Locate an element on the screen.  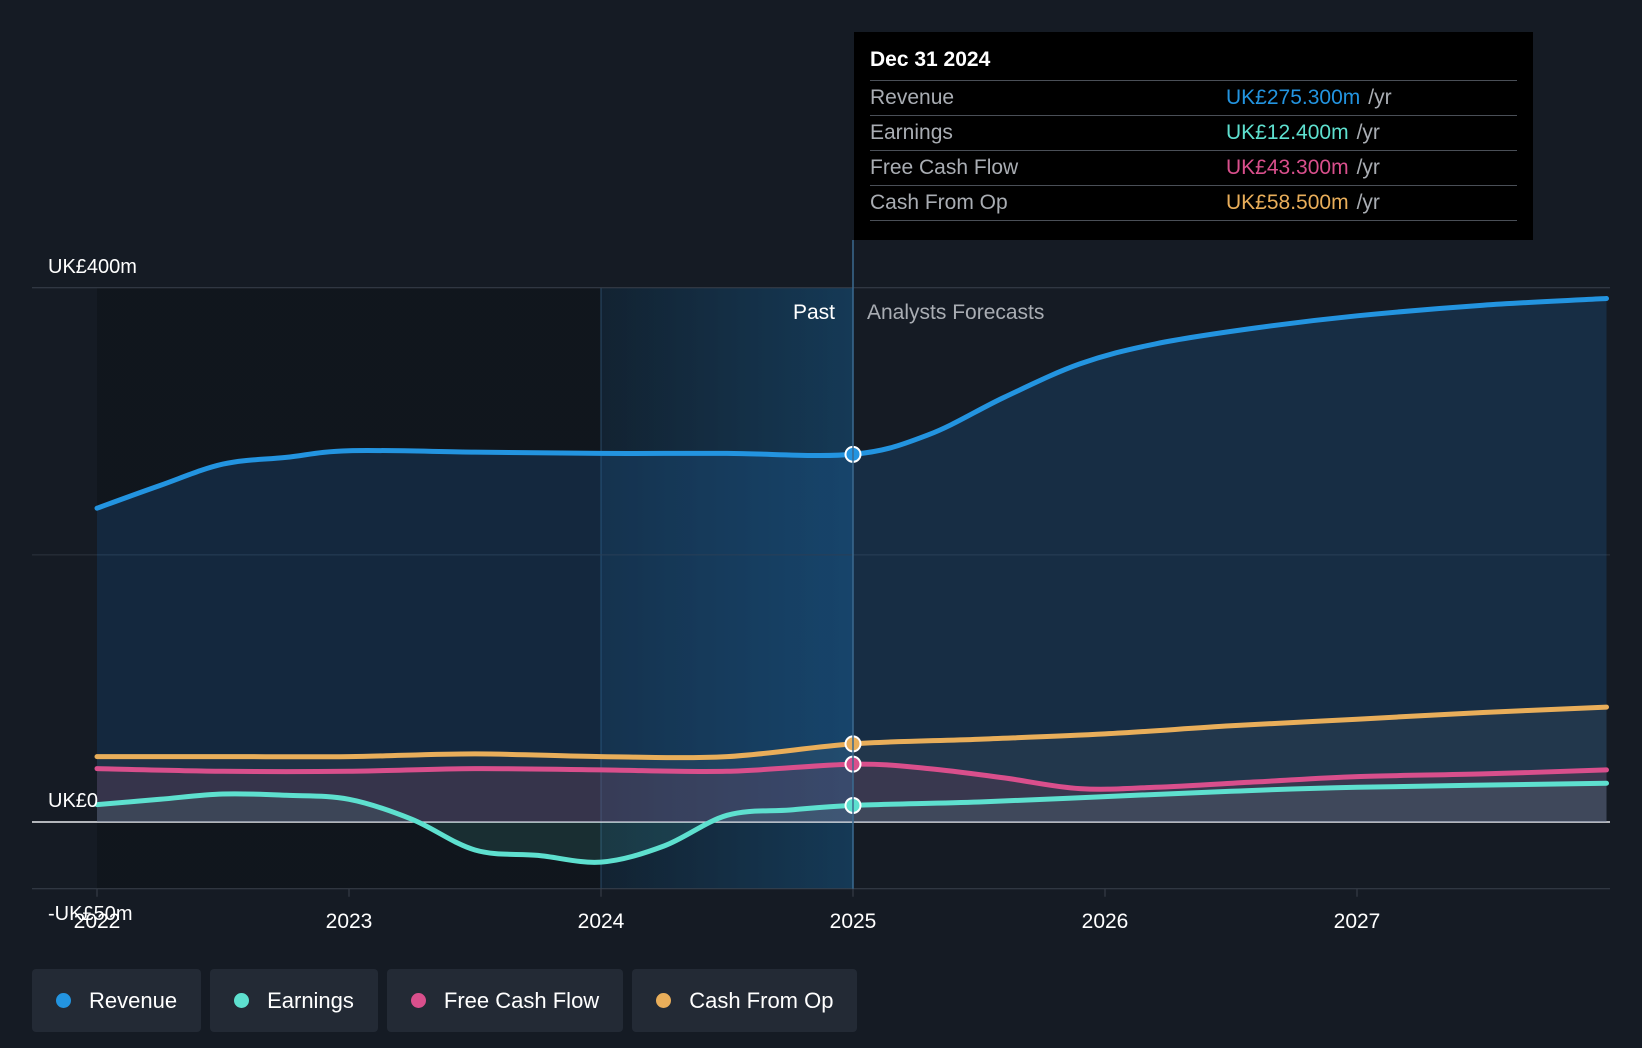
tooltip-date: Dec 31 2024 is located at coordinates (930, 59).